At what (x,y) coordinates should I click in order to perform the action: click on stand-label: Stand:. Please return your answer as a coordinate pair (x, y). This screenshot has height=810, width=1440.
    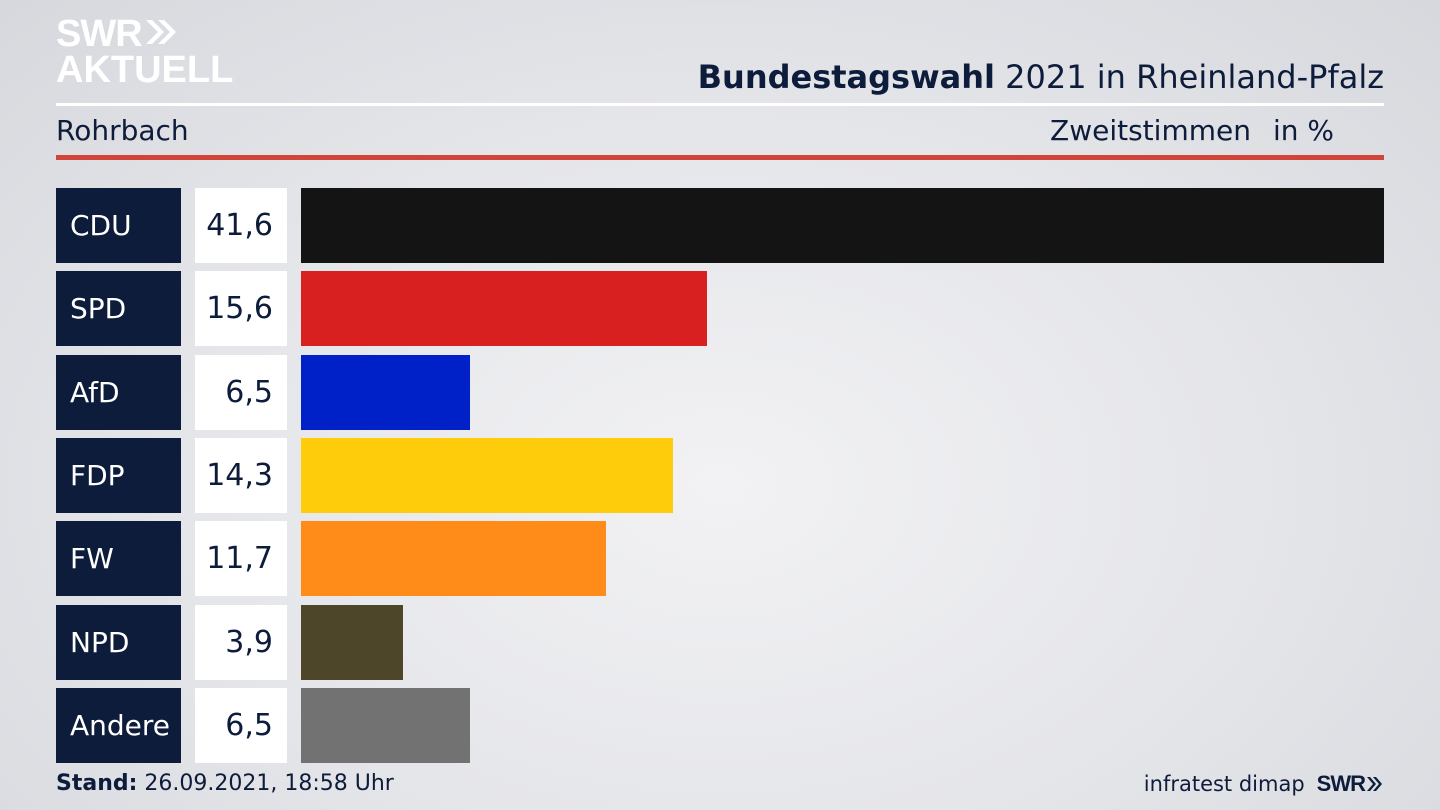
    Looking at the image, I should click on (97, 783).